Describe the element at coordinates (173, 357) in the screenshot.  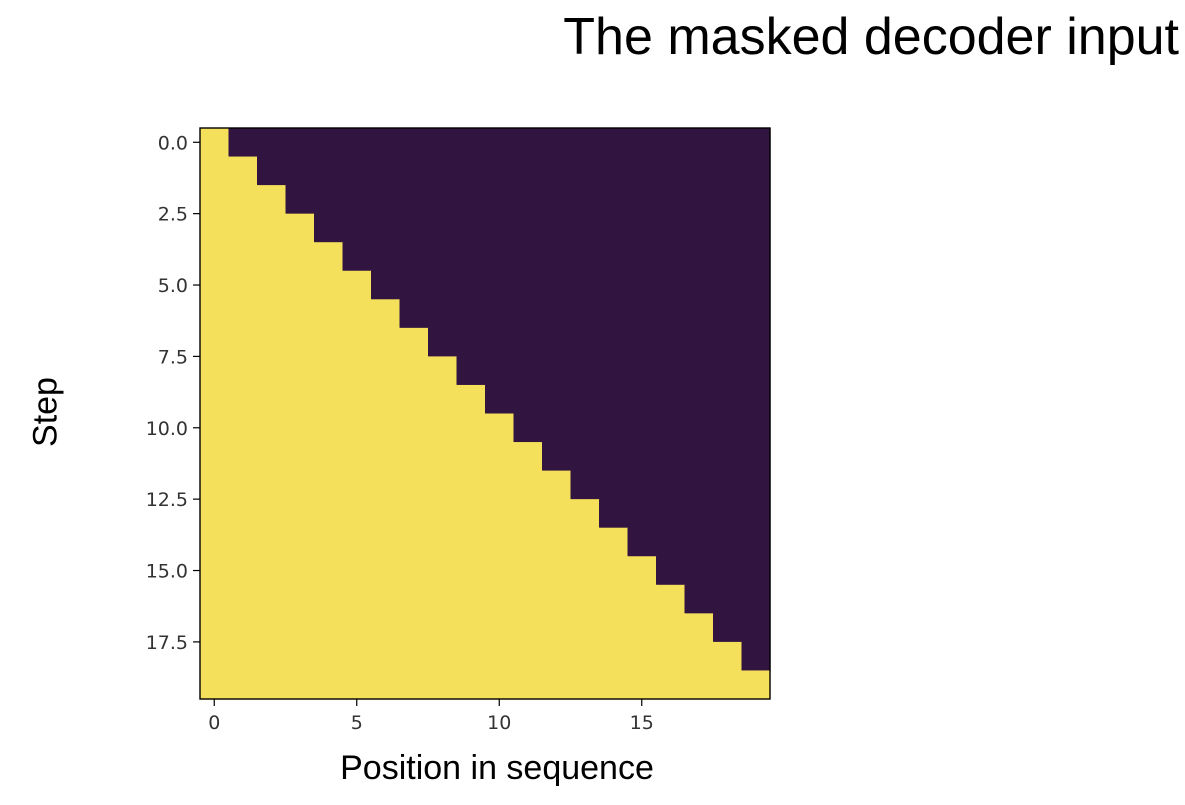
I see `y-tick-label: 7.5` at that location.